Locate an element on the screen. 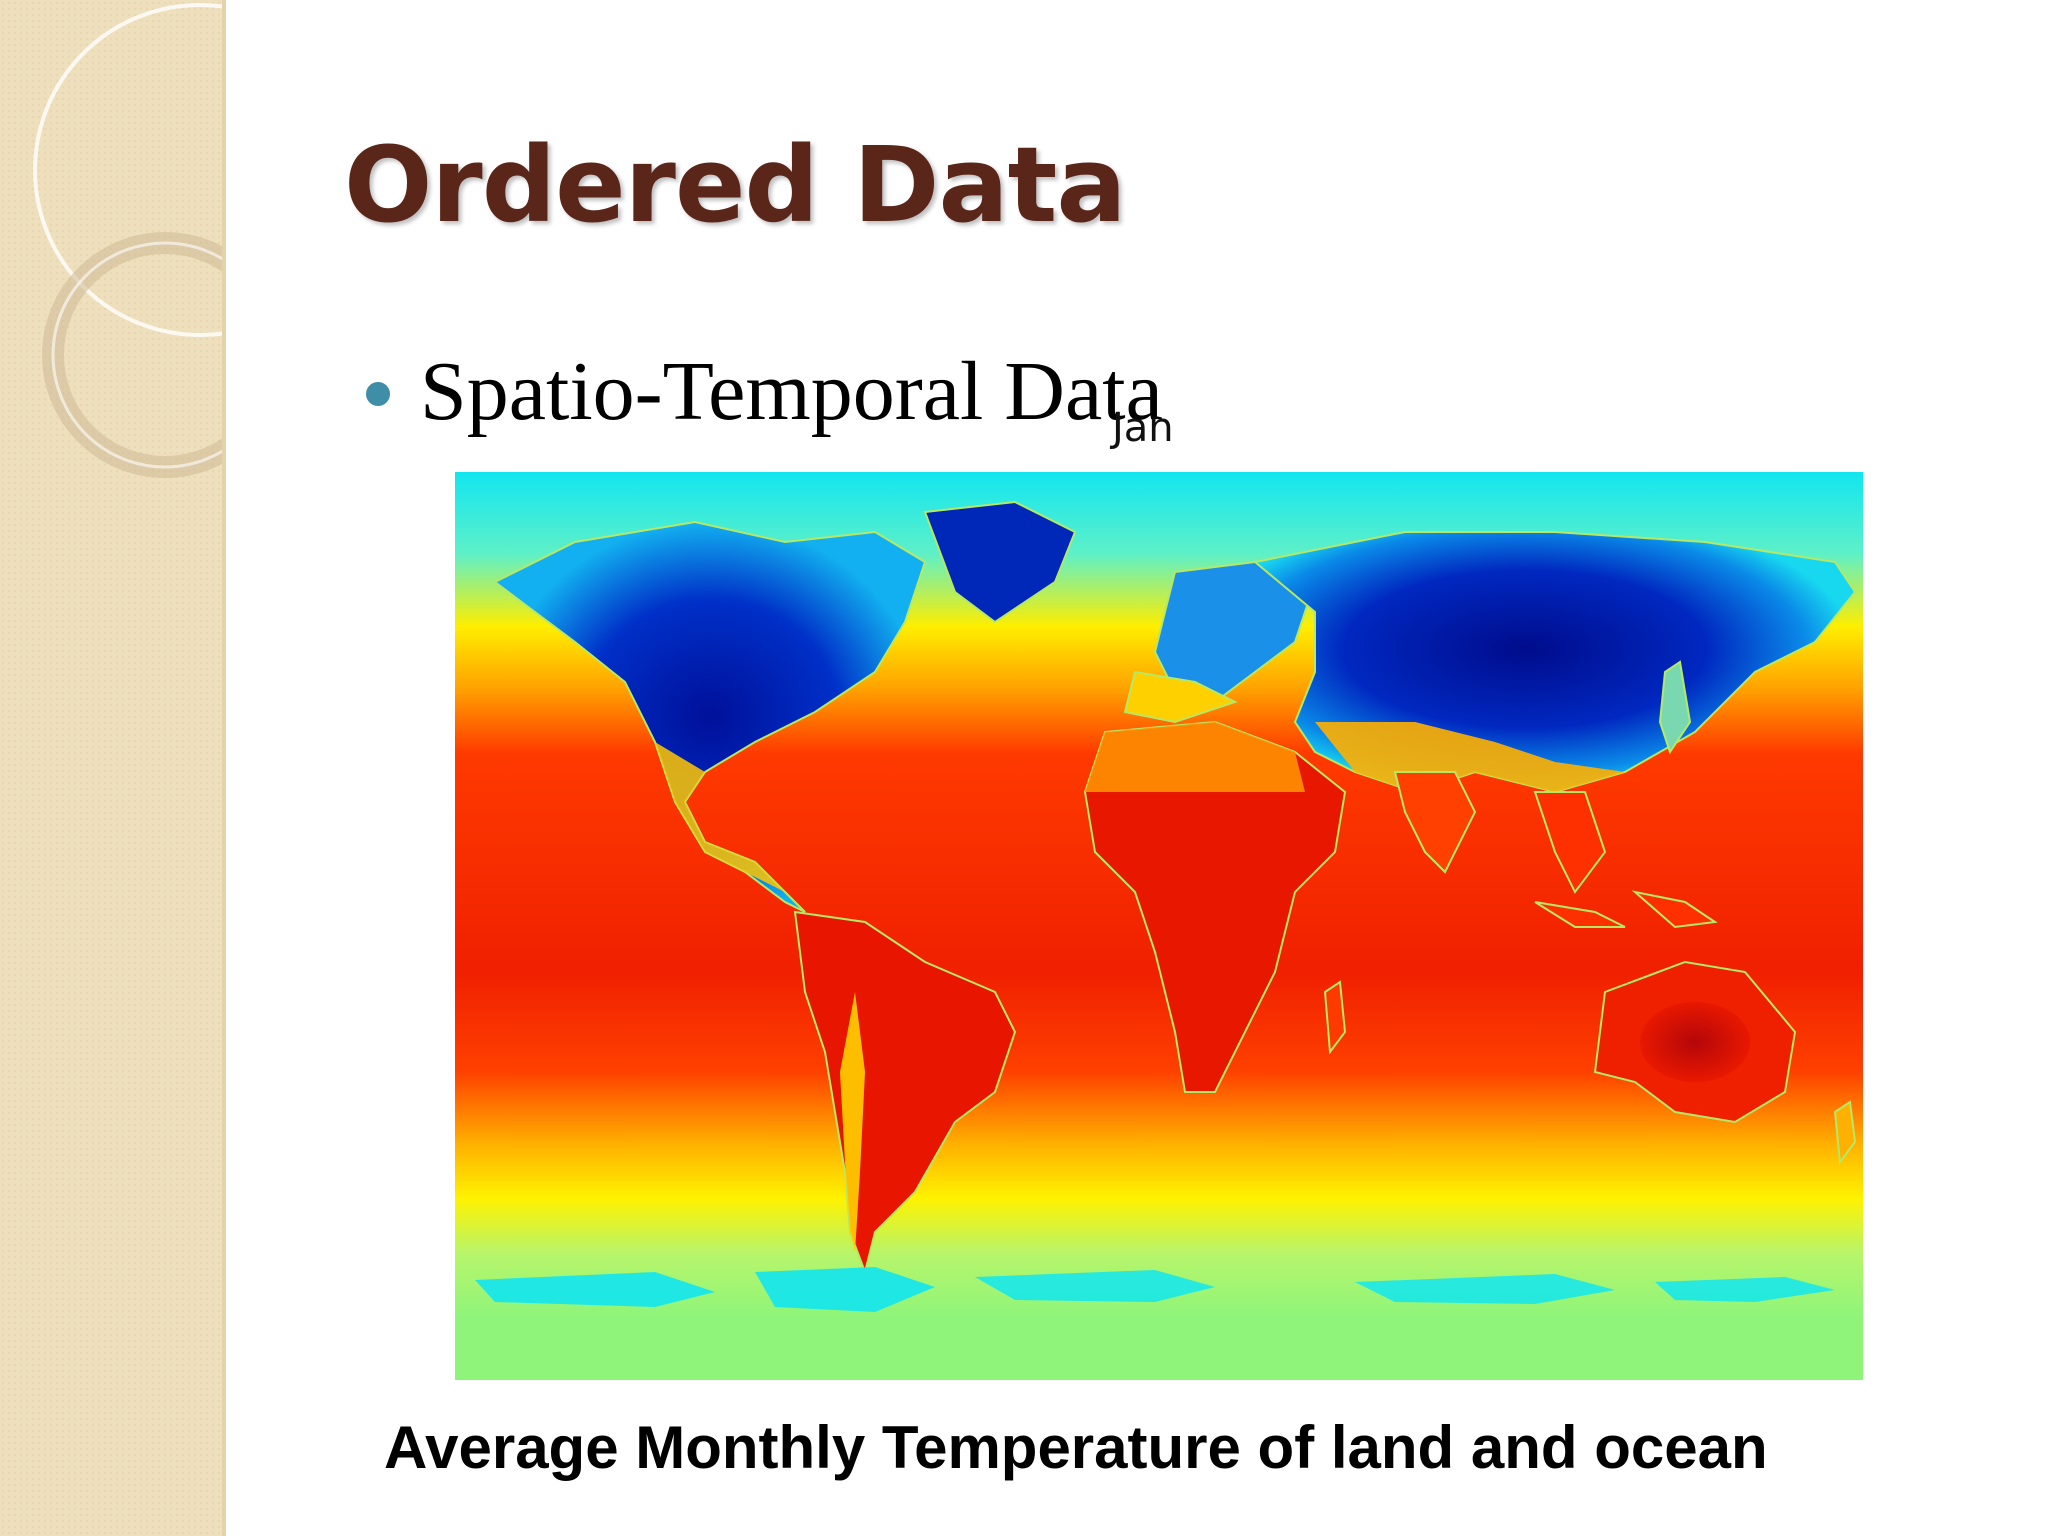 The height and width of the screenshot is (1536, 2048). bullet-text: Spatio-Temporal Data is located at coordinates (791, 391).